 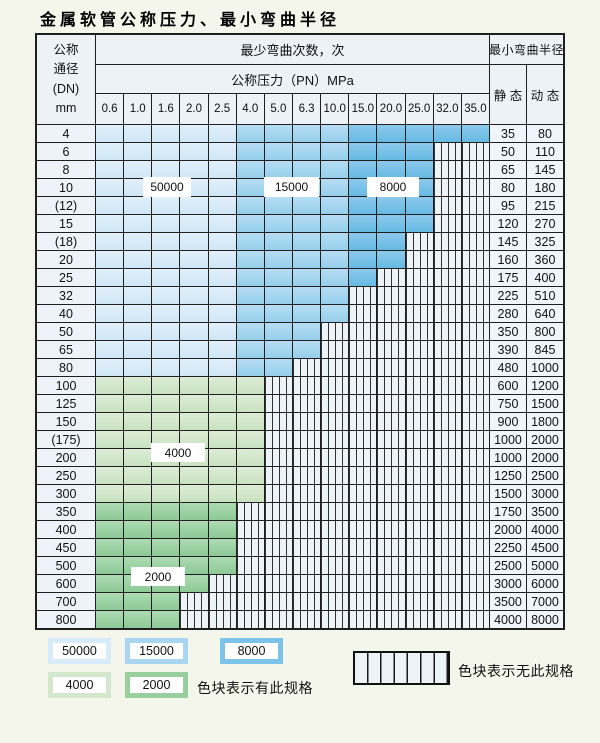 I want to click on dynamic-radius-cell: 180, so click(x=544, y=187).